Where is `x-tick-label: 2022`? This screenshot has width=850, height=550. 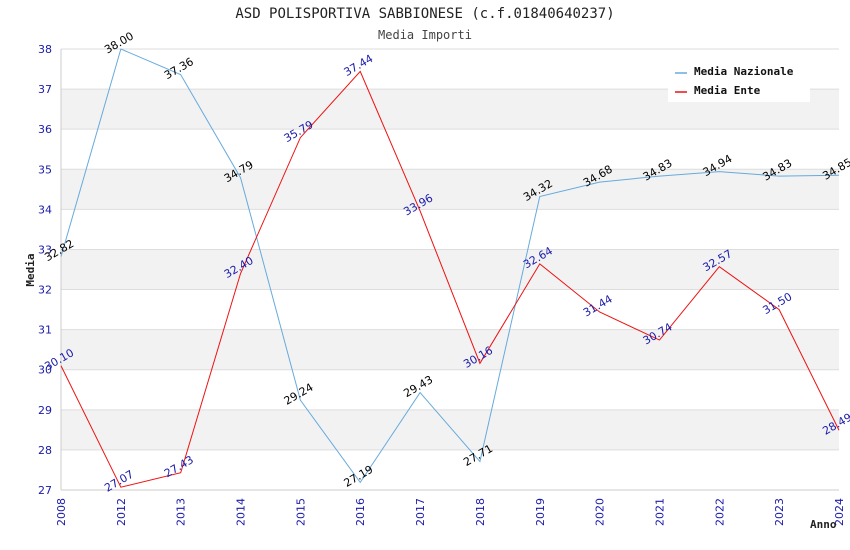 x-tick-label: 2022 is located at coordinates (719, 512).